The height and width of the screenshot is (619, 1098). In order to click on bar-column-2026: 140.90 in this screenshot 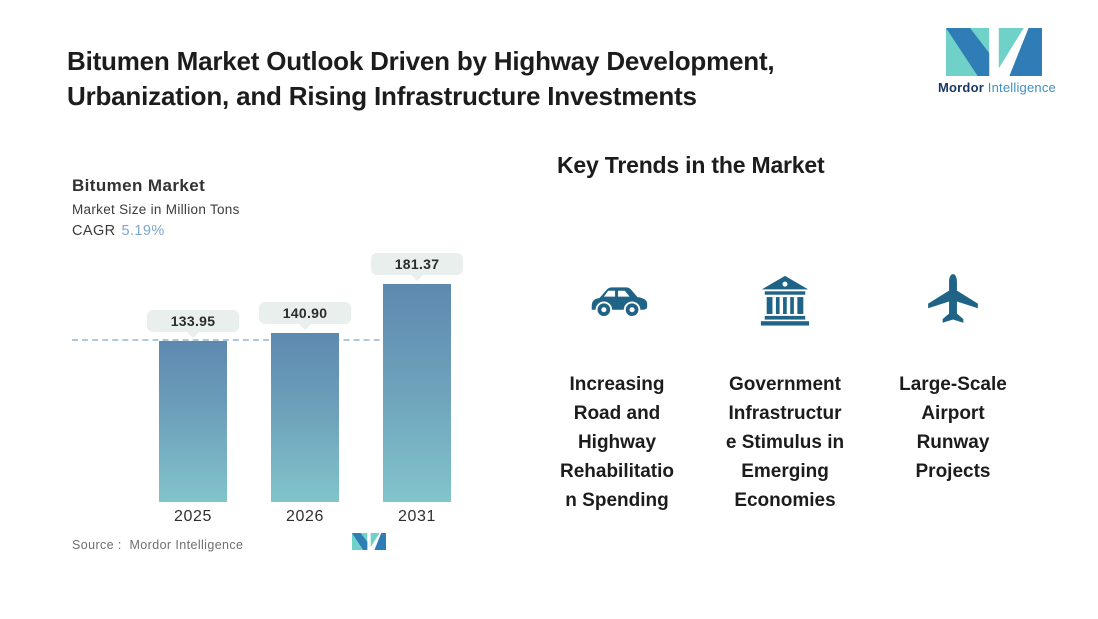, I will do `click(305, 402)`.